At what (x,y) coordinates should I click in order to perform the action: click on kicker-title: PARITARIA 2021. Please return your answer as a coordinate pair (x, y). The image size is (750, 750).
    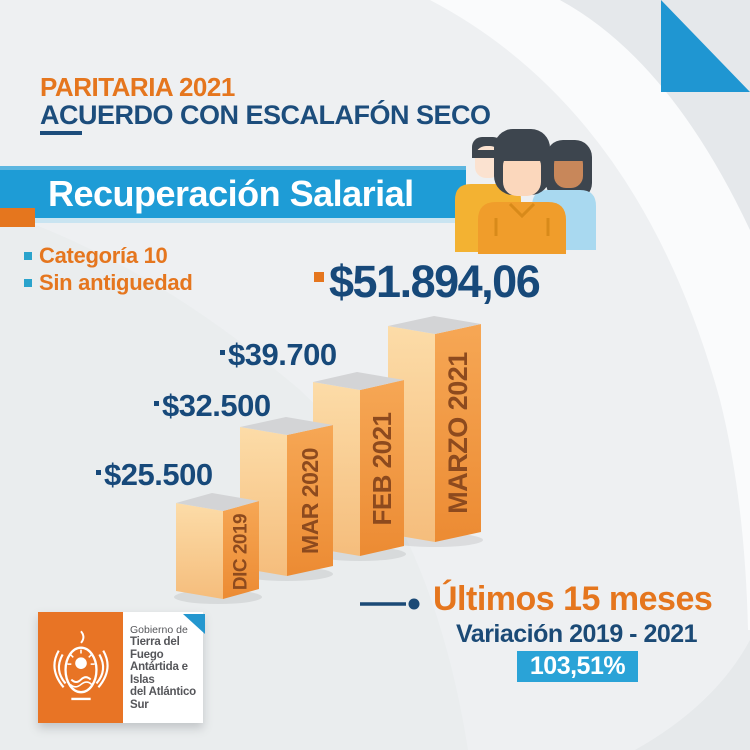
    Looking at the image, I should click on (137, 87).